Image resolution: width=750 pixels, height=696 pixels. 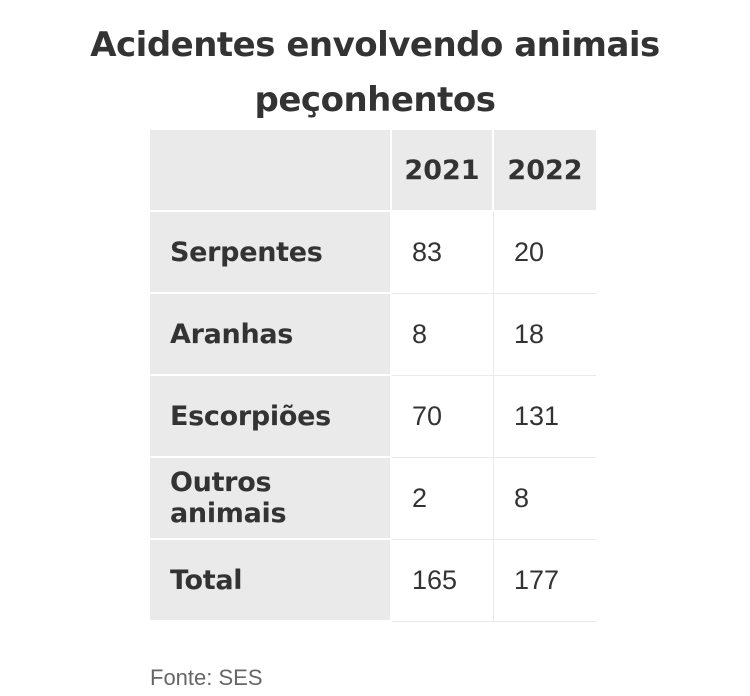 I want to click on chart-title-line-2: peçonhentos, so click(x=375, y=100).